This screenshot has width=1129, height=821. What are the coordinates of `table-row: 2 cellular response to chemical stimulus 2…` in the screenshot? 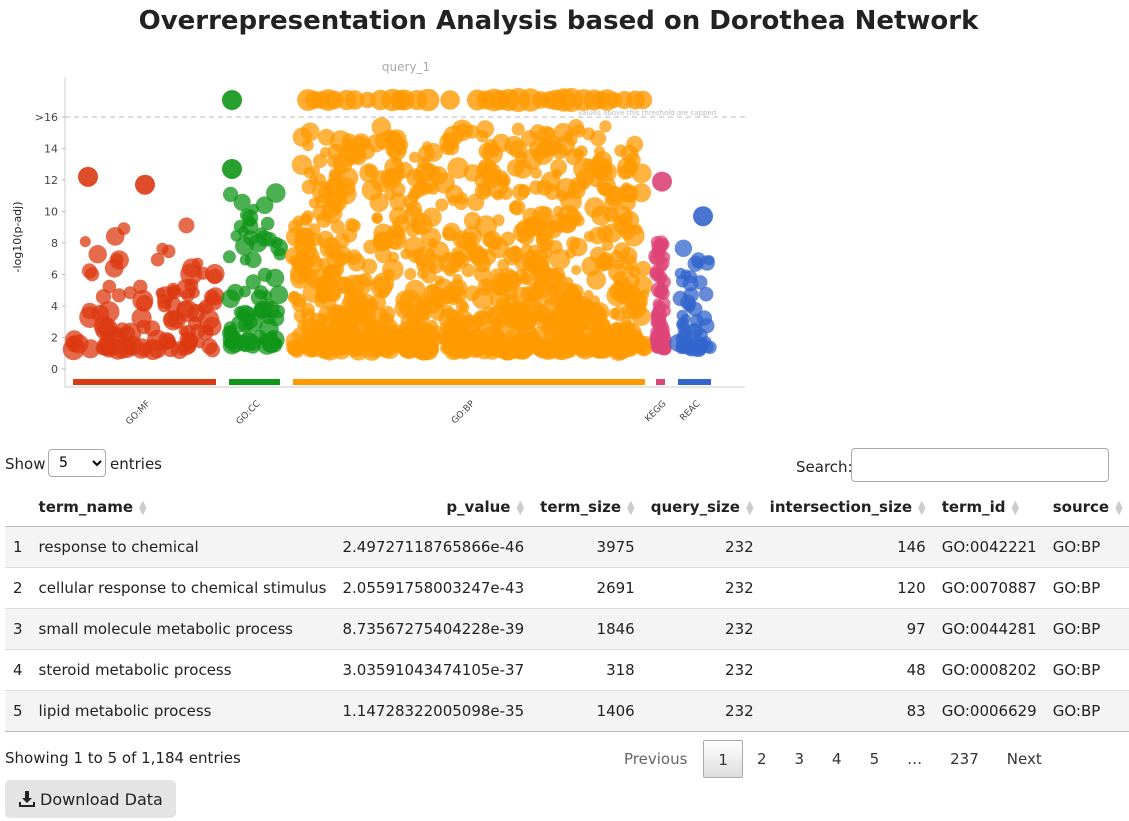 It's located at (567, 588).